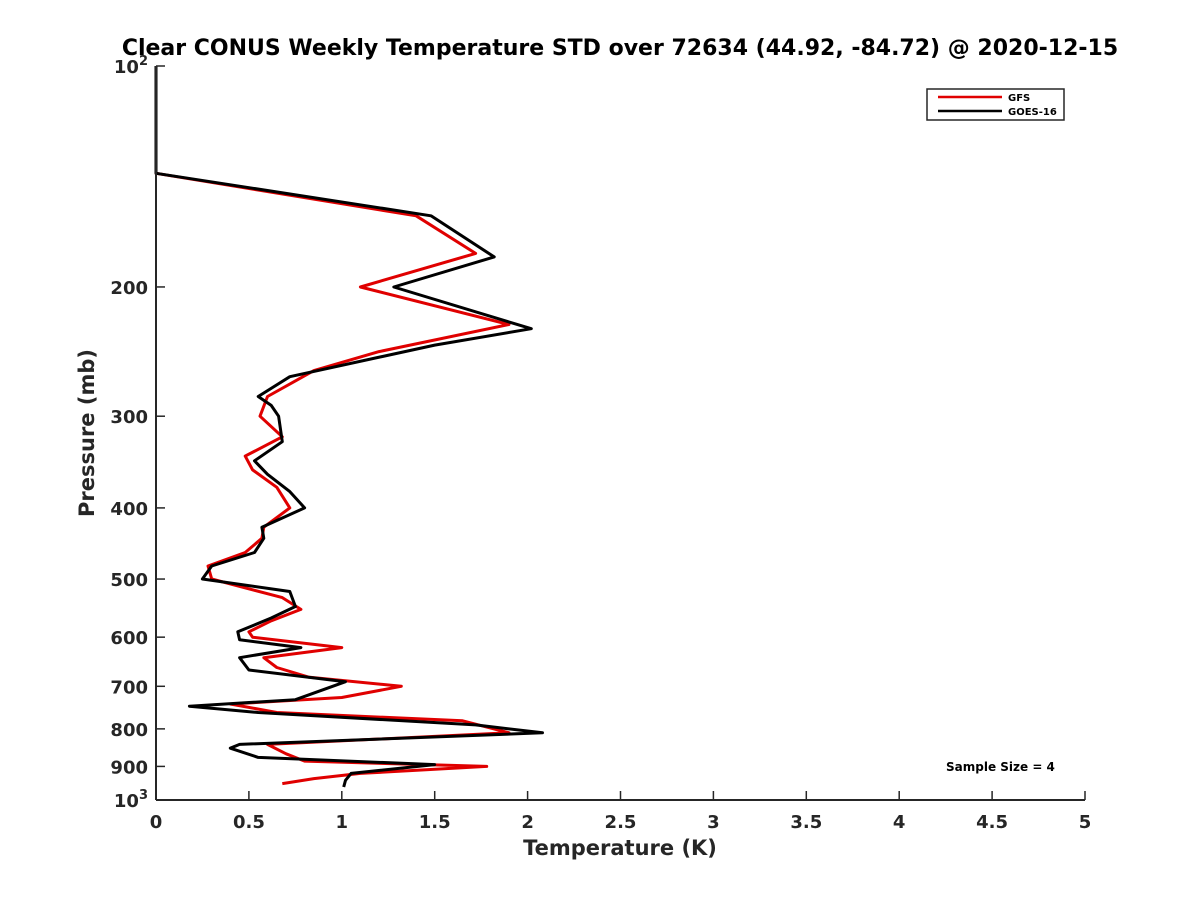  Describe the element at coordinates (129, 580) in the screenshot. I see `y-tick-label: 500` at that location.